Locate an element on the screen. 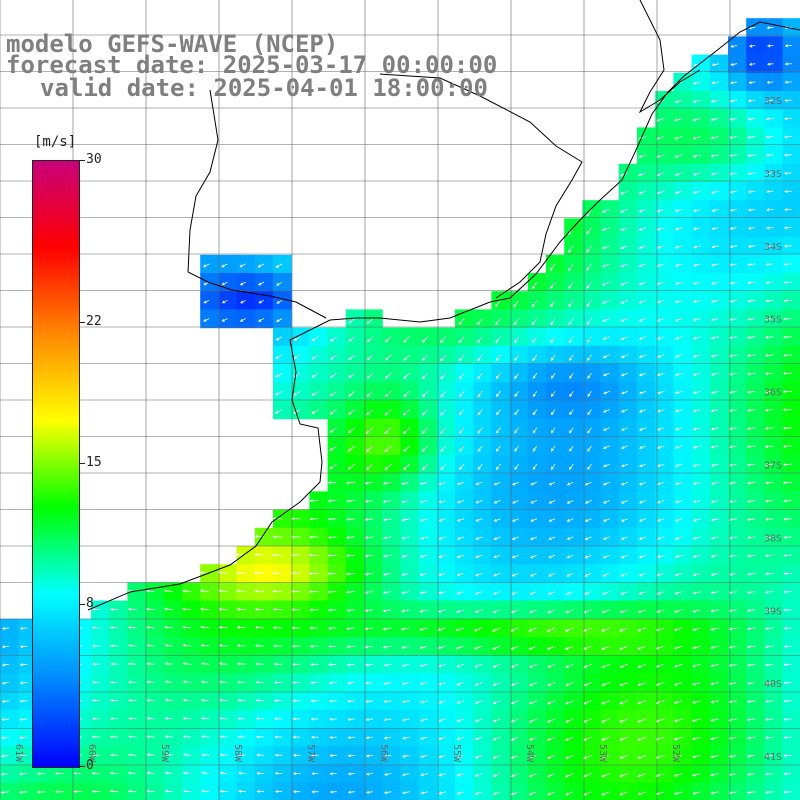  longitude-labels: 61W 60W 59W 58W 57W 56W 55W 54W 53W 52W is located at coordinates (347, 753).